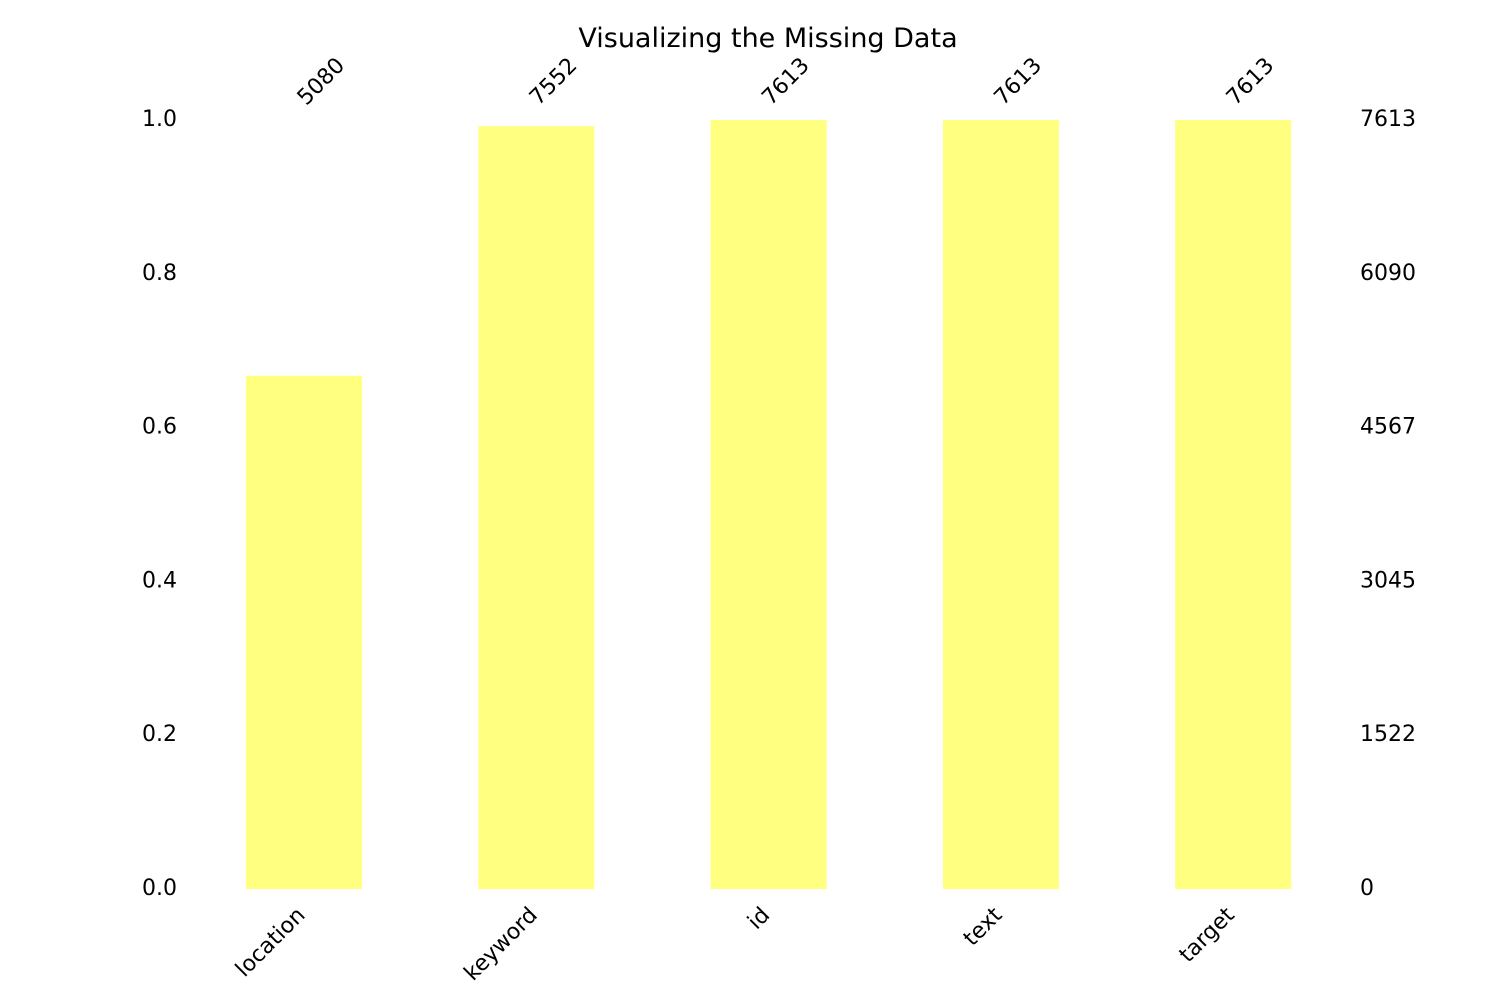 This screenshot has width=1500, height=1000. What do you see at coordinates (1388, 119) in the screenshot?
I see `right-tick-label: 7613` at bounding box center [1388, 119].